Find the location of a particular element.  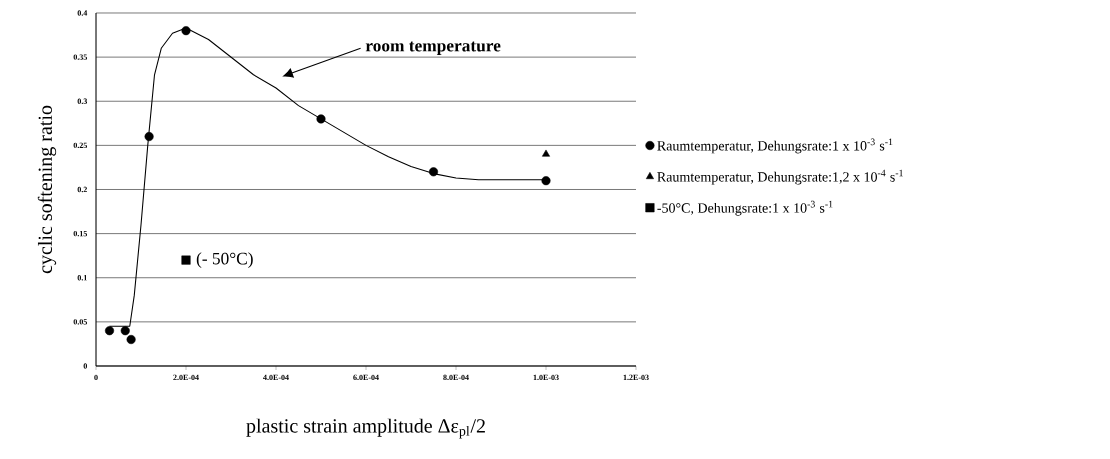

legend-label: Raumtemperatur, Dehungsrate:1 x 10$^{-3}$ s$^{-1}$ is located at coordinates (775, 146).